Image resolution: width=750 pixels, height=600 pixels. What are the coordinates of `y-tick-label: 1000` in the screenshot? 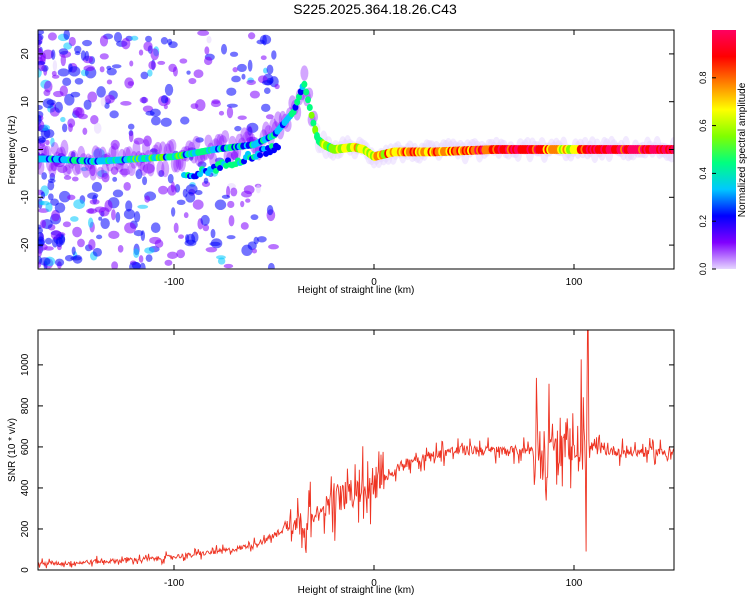 It's located at (25, 364).